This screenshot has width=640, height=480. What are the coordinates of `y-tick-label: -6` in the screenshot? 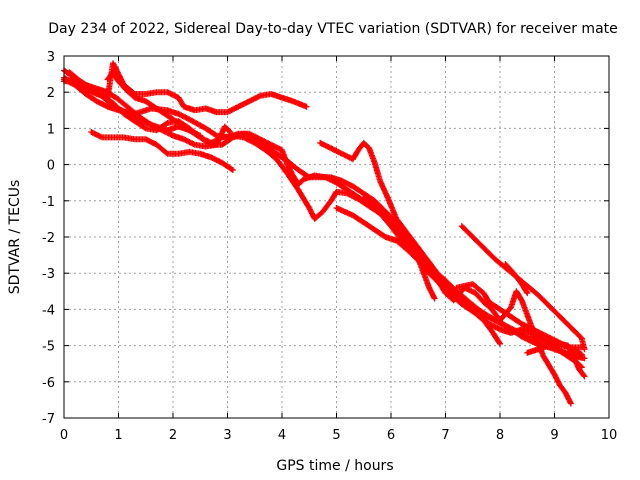 It's located at (48, 383).